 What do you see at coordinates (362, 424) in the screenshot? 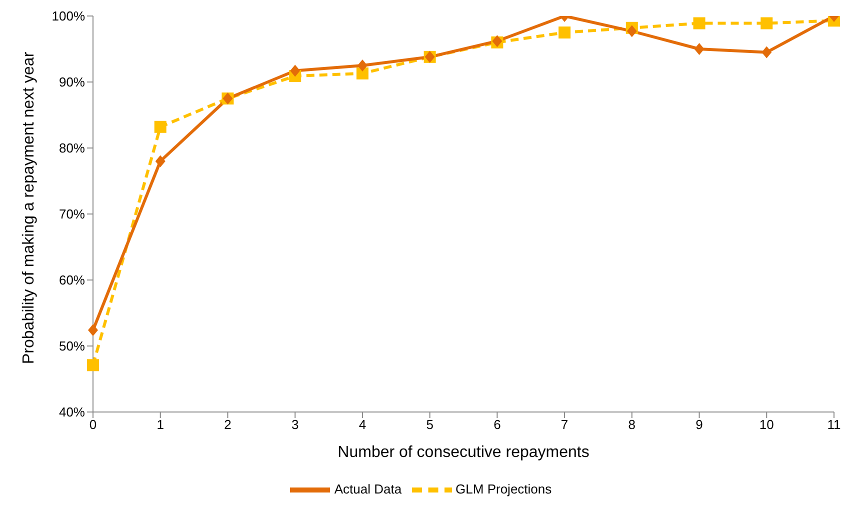
I see `x-tick-label: 4` at bounding box center [362, 424].